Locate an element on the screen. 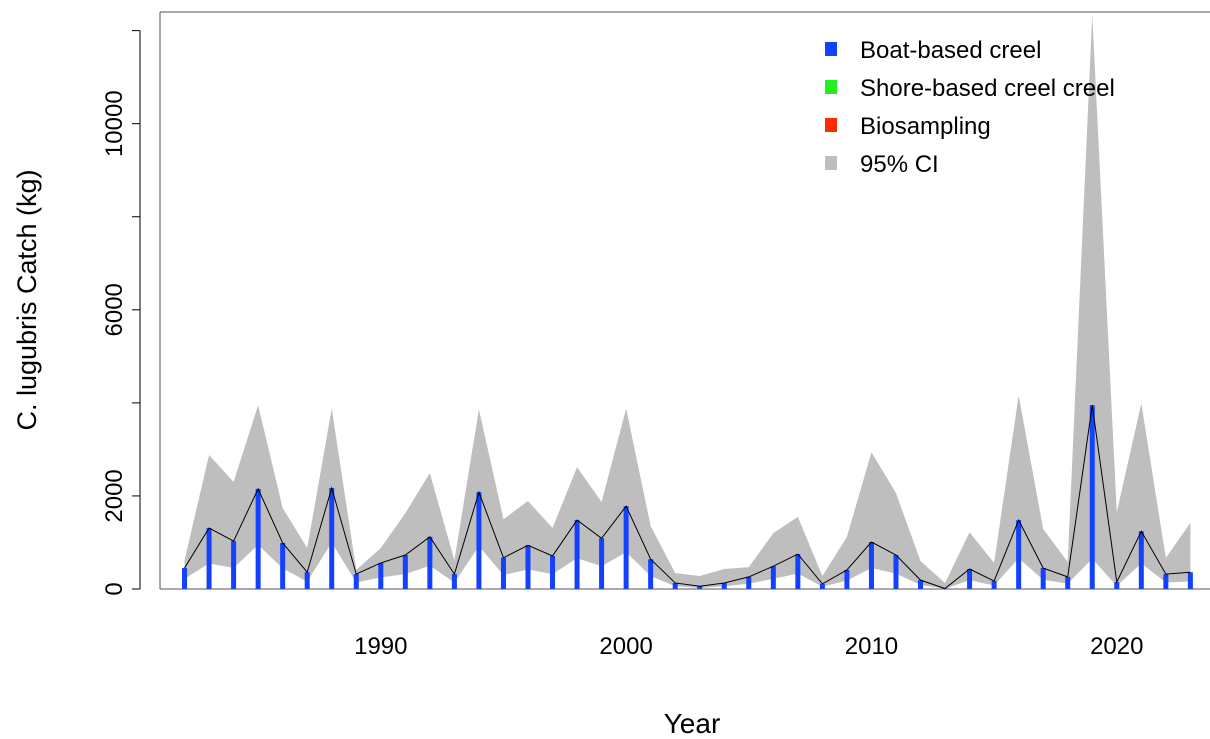  x-tick-label: 2000 is located at coordinates (625, 646).